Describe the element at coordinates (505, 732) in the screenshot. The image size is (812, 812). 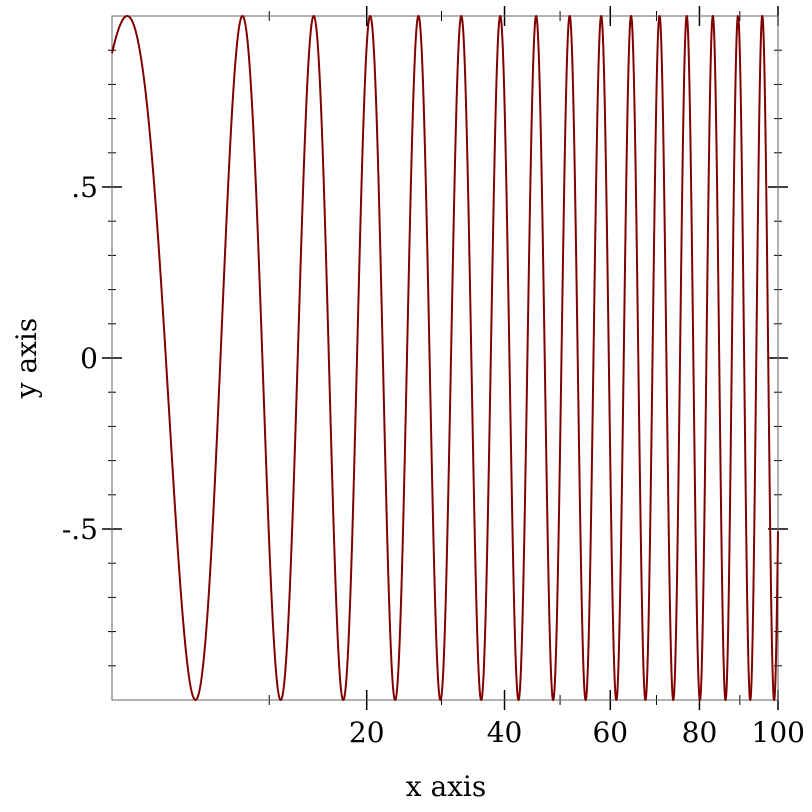
I see `x-tick-label: 40` at that location.